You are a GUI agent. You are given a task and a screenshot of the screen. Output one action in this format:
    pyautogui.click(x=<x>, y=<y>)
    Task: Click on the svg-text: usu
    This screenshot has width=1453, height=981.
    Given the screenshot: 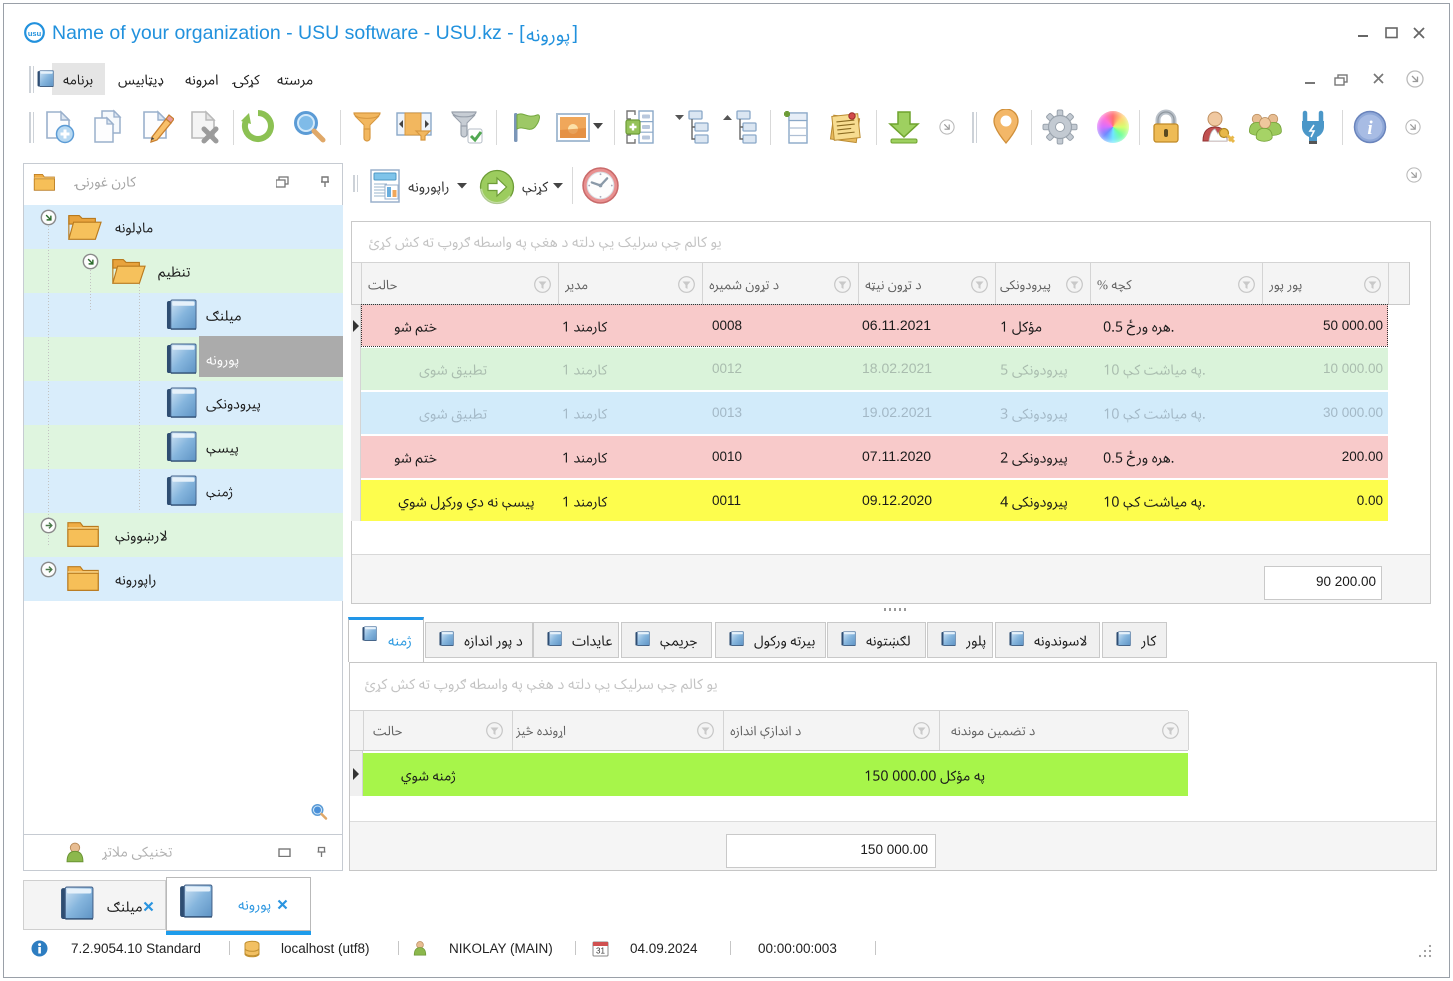 What is the action you would take?
    pyautogui.click(x=35, y=33)
    